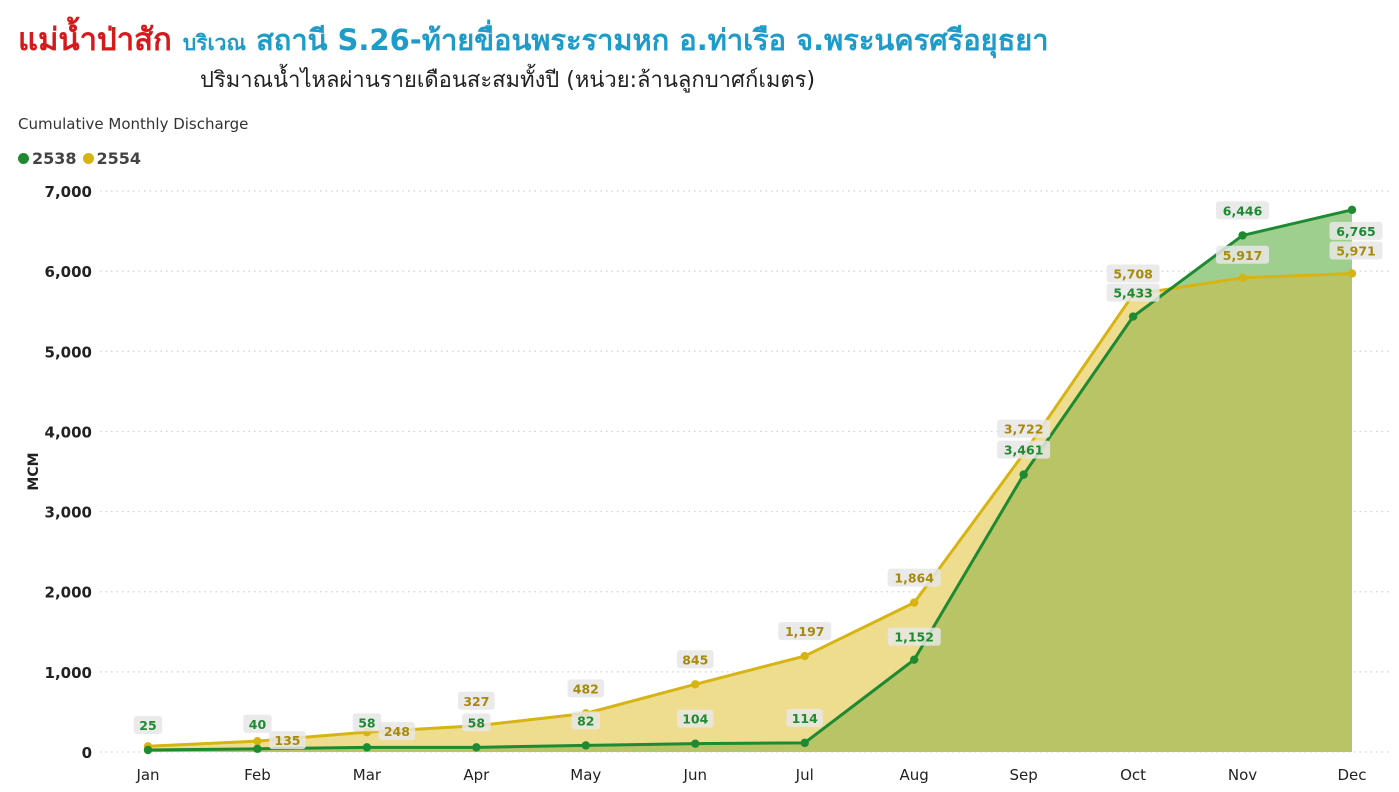 The image size is (1399, 792). Describe the element at coordinates (119, 158) in the screenshot. I see `legend-label-2554: 2554` at that location.